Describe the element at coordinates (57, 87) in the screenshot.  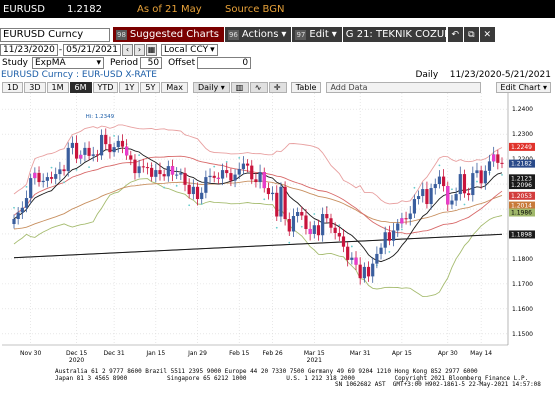
I see `period-button-1m: 1M` at that location.